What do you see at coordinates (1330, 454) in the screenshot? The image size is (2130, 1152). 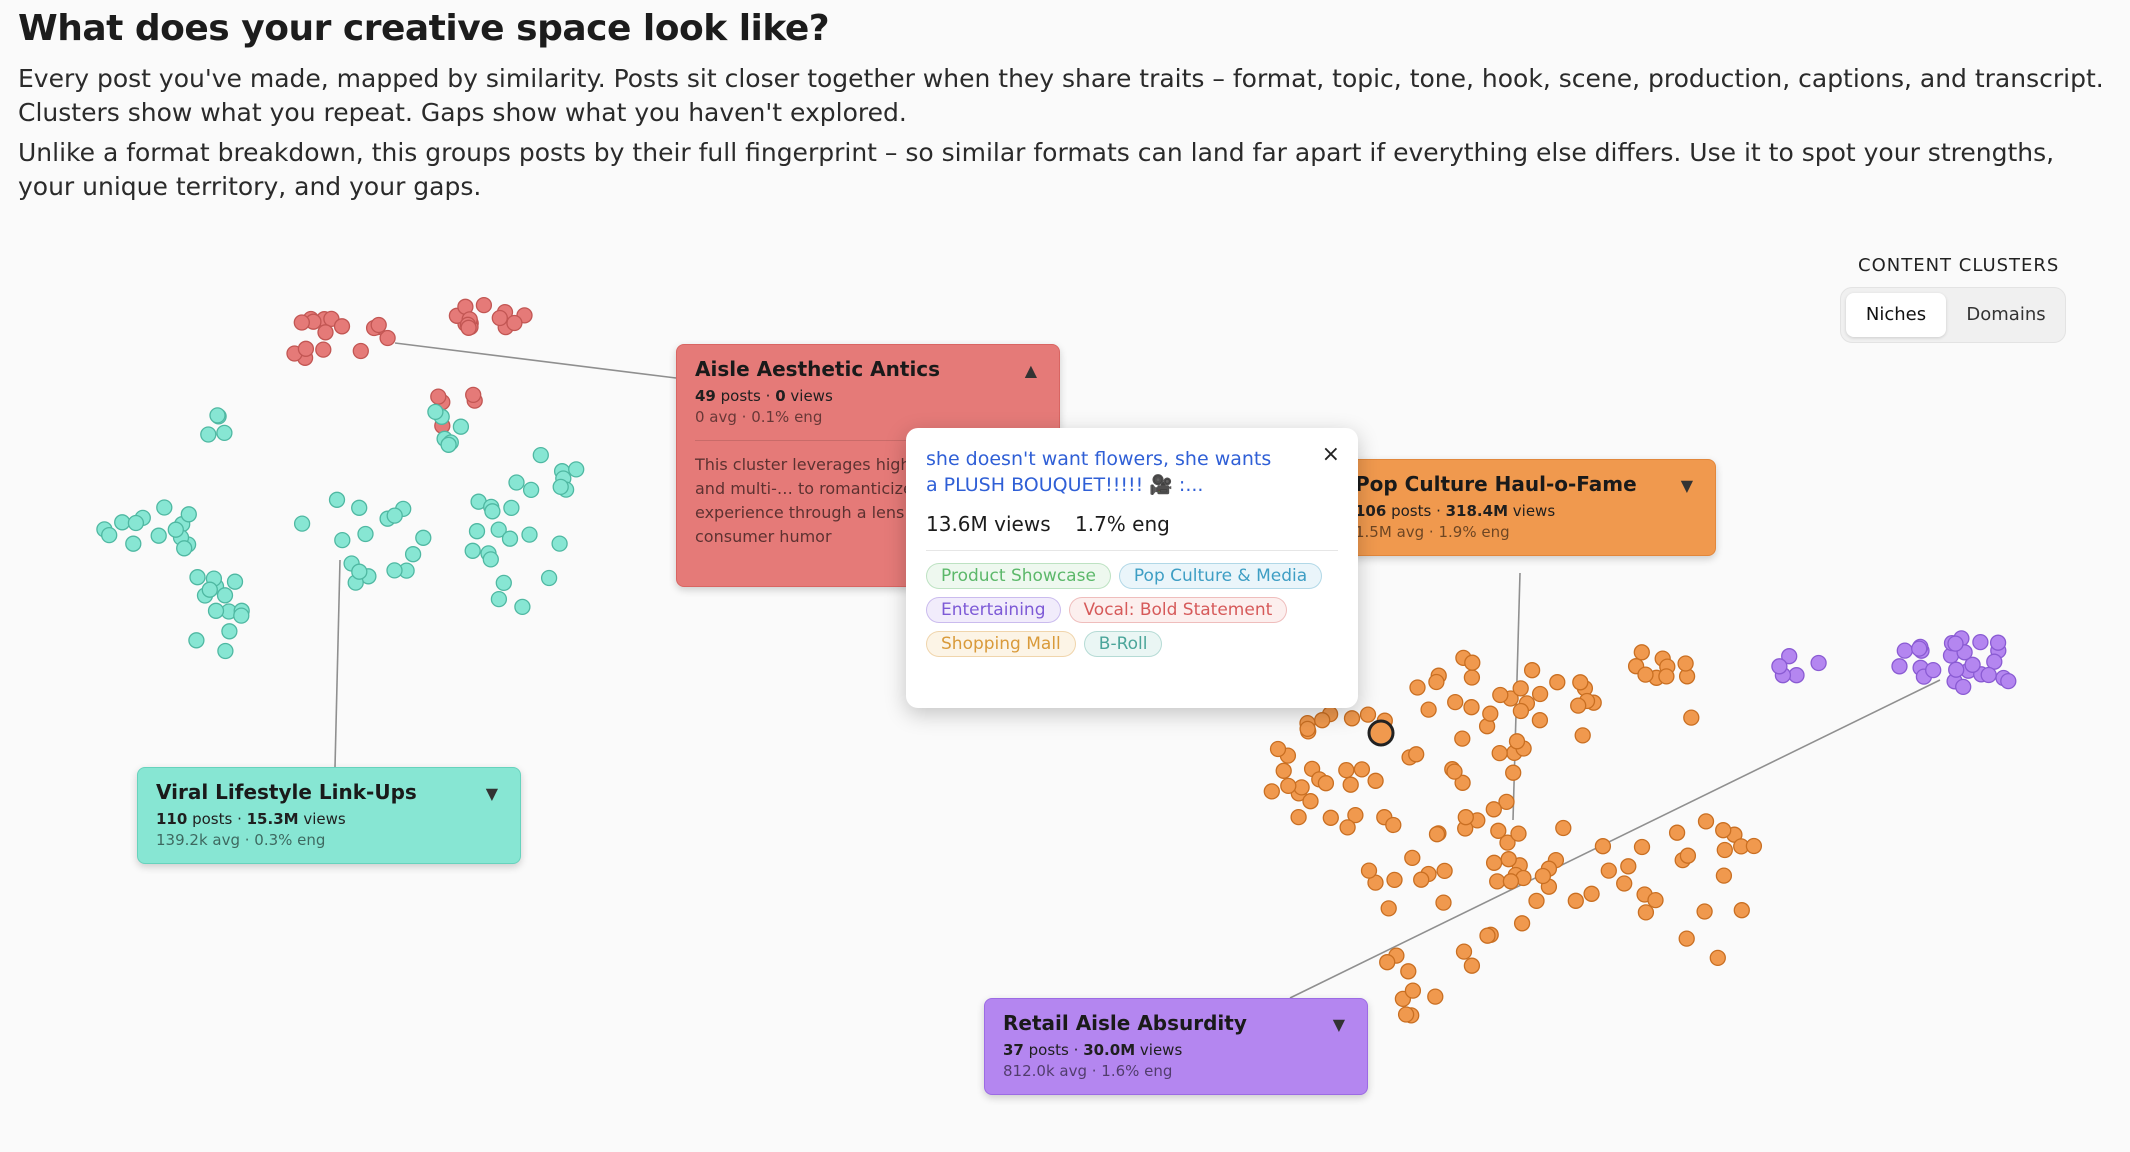 I see `close-icon: ×` at bounding box center [1330, 454].